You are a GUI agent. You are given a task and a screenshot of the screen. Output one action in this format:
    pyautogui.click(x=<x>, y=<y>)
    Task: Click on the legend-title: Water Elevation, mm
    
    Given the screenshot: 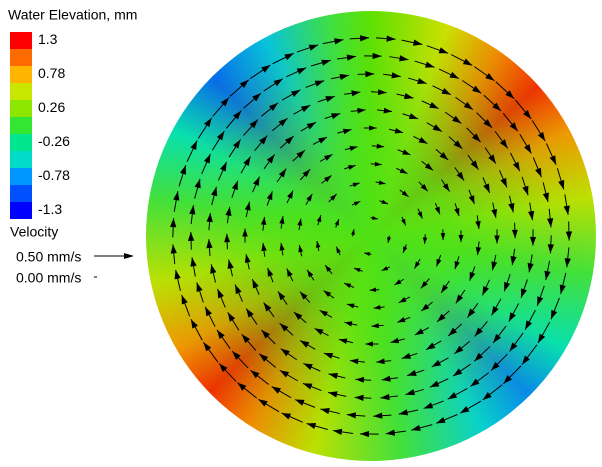 What is the action you would take?
    pyautogui.click(x=72, y=15)
    